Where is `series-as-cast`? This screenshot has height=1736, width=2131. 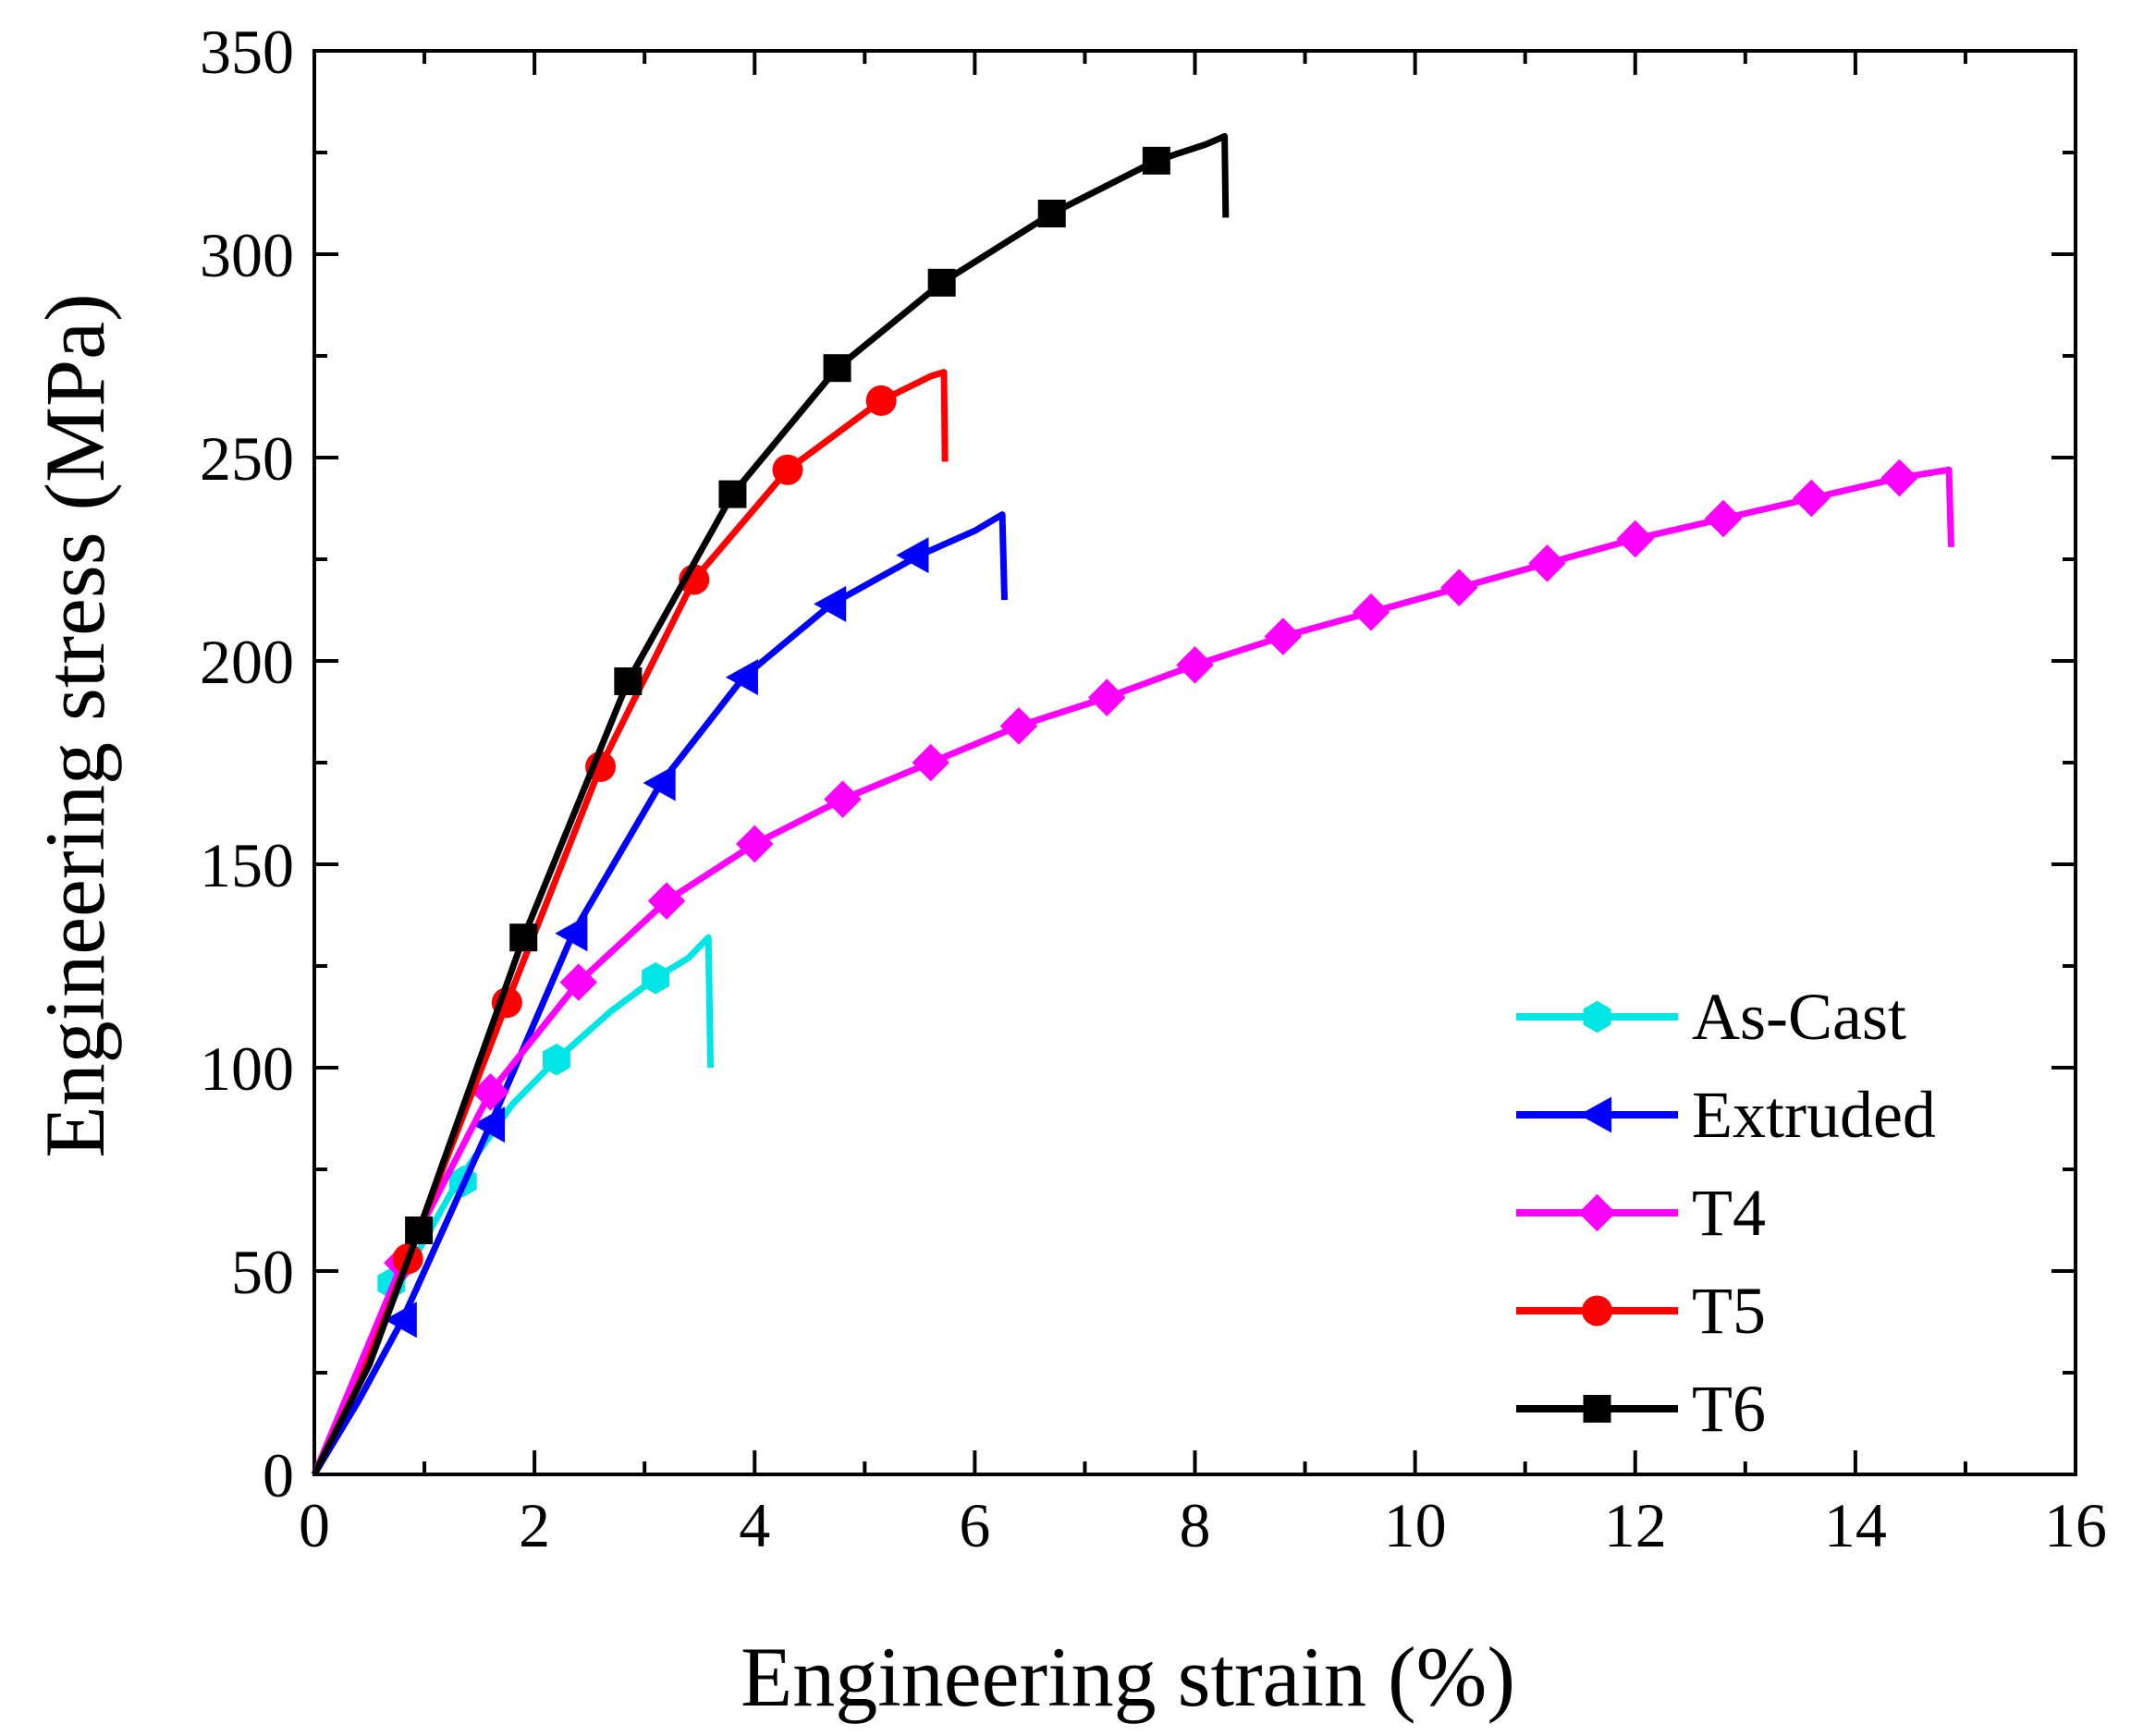
series-as-cast is located at coordinates (513, 1205).